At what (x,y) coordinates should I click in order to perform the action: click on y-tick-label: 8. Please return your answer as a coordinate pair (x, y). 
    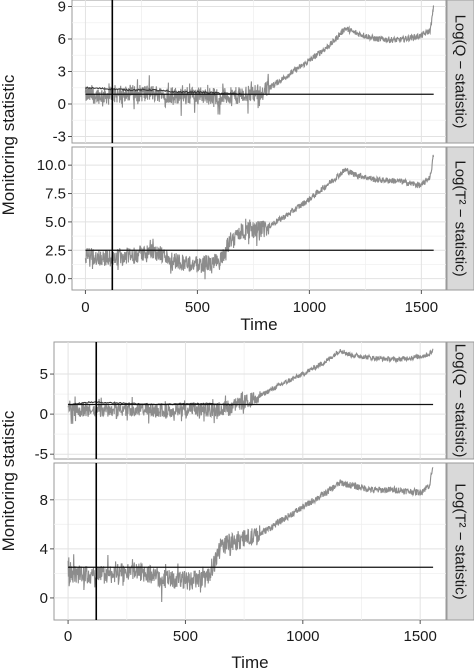
    Looking at the image, I should click on (44, 500).